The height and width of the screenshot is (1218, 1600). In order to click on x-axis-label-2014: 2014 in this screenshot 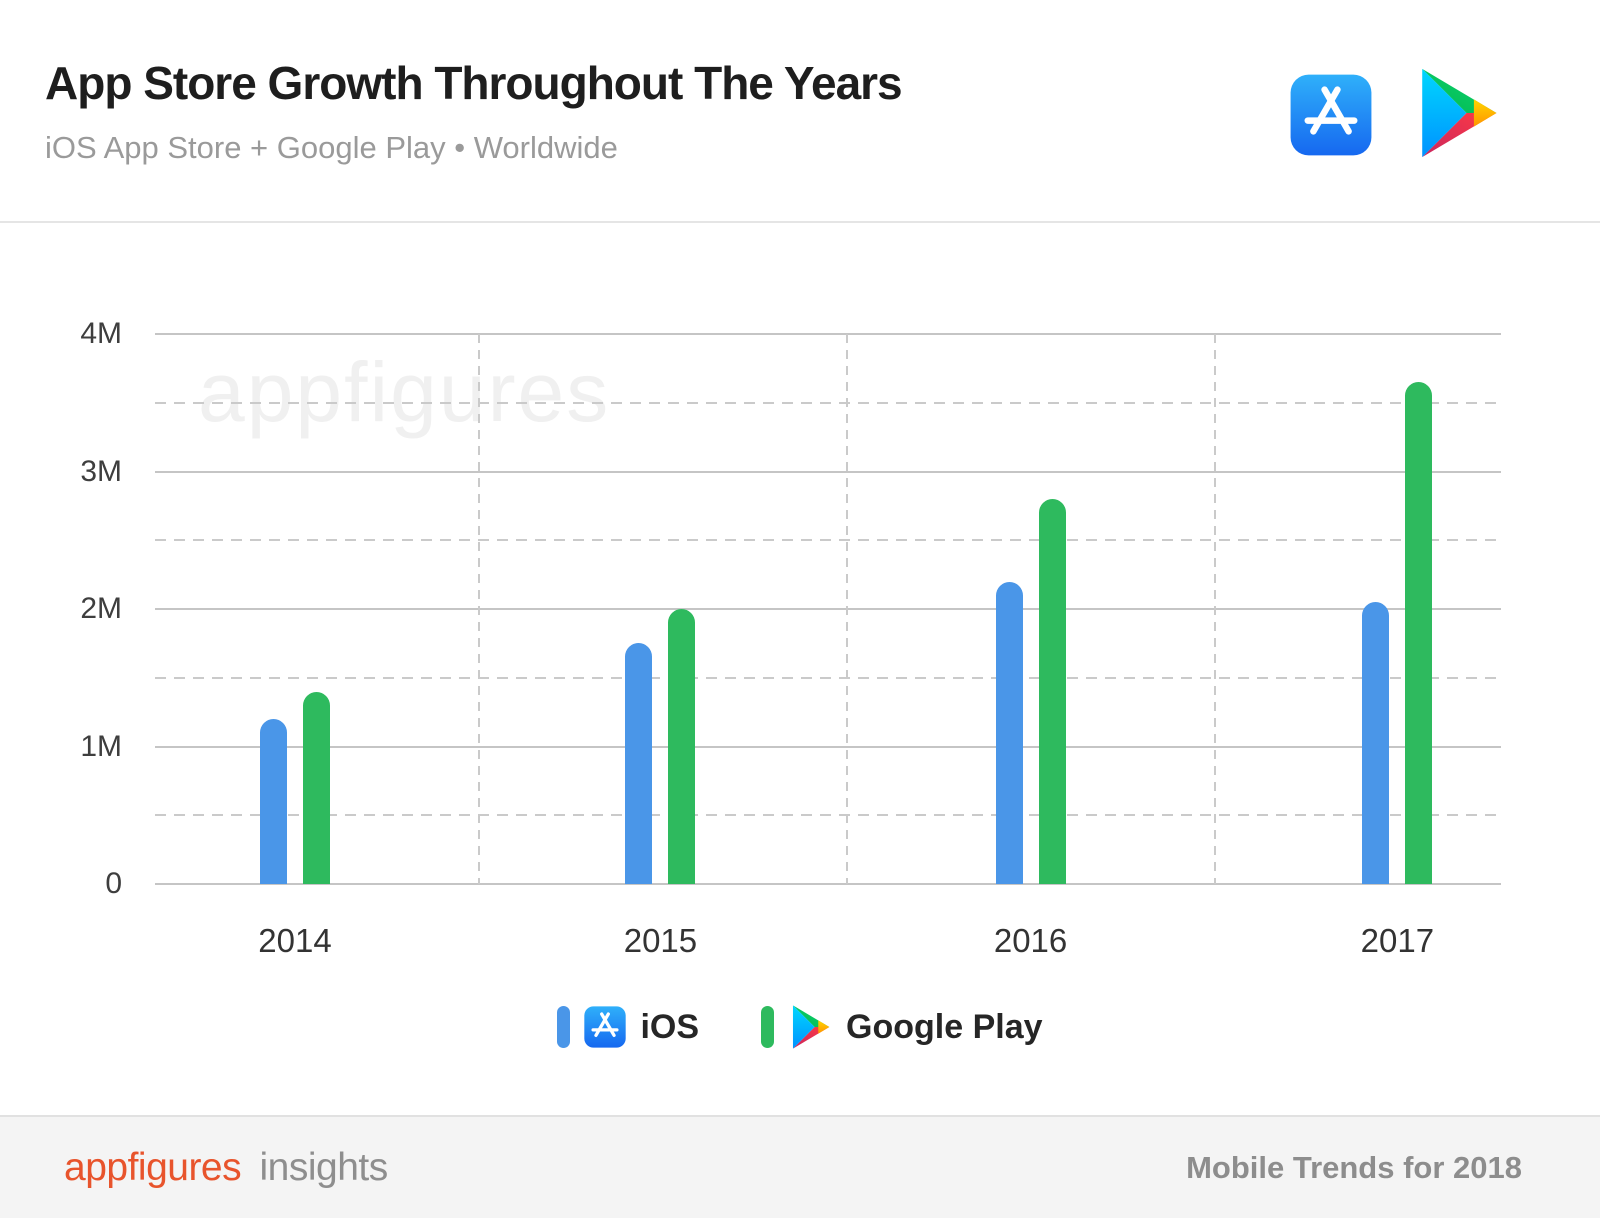, I will do `click(295, 940)`.